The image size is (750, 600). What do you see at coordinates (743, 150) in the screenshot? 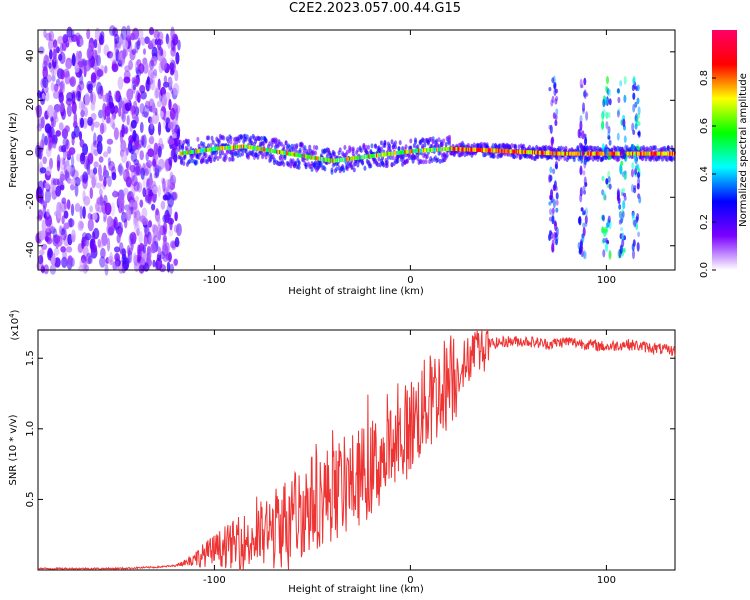
I see `colorbar-label: Normalized spectral amplitude` at bounding box center [743, 150].